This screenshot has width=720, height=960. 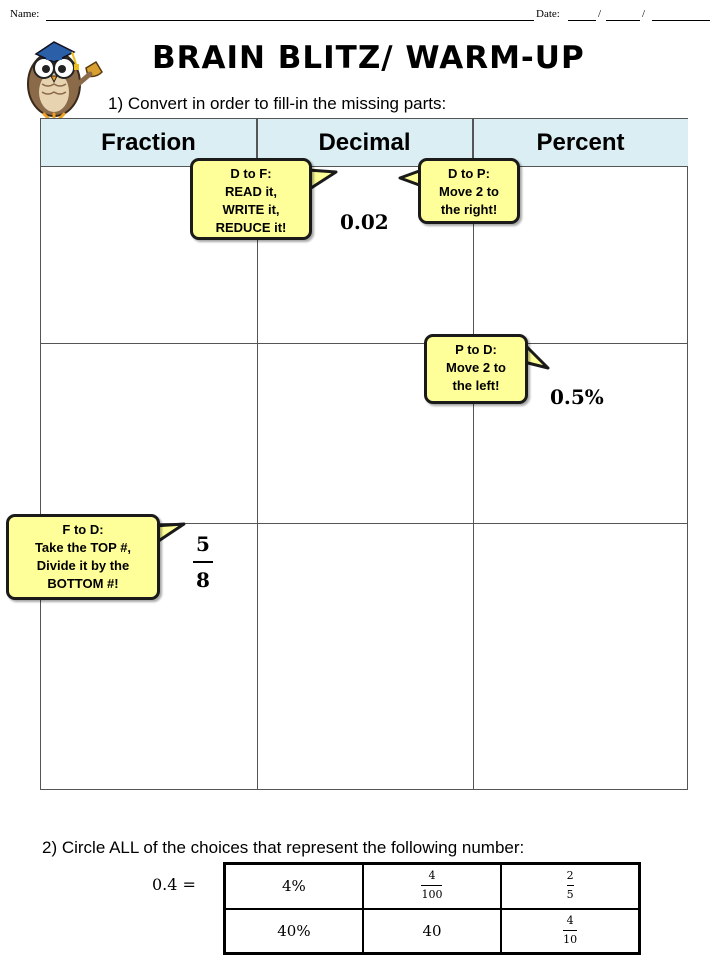 What do you see at coordinates (251, 227) in the screenshot?
I see `bubble-line: REDUCE it!` at bounding box center [251, 227].